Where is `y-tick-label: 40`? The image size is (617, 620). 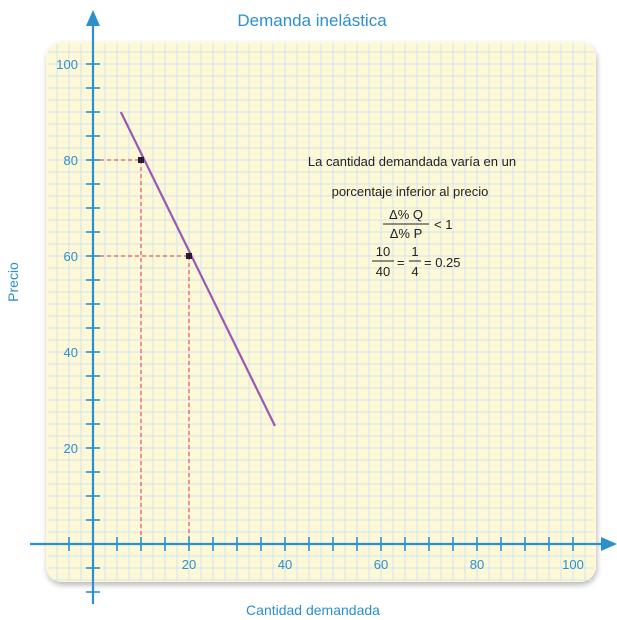
y-tick-label: 40 is located at coordinates (71, 352).